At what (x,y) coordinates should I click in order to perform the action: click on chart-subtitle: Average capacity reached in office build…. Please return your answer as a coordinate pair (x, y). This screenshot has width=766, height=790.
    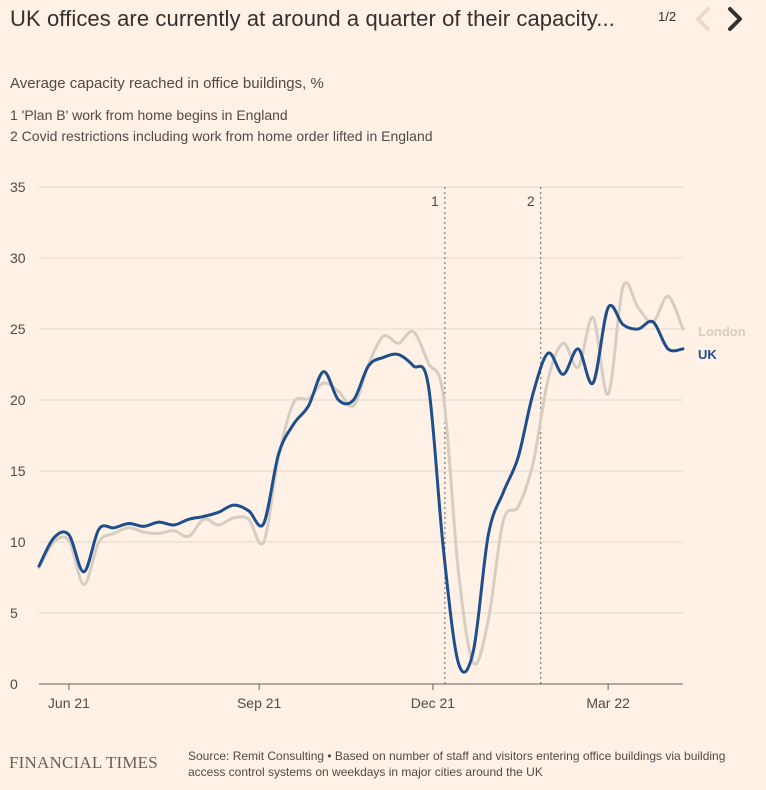
    Looking at the image, I should click on (167, 83).